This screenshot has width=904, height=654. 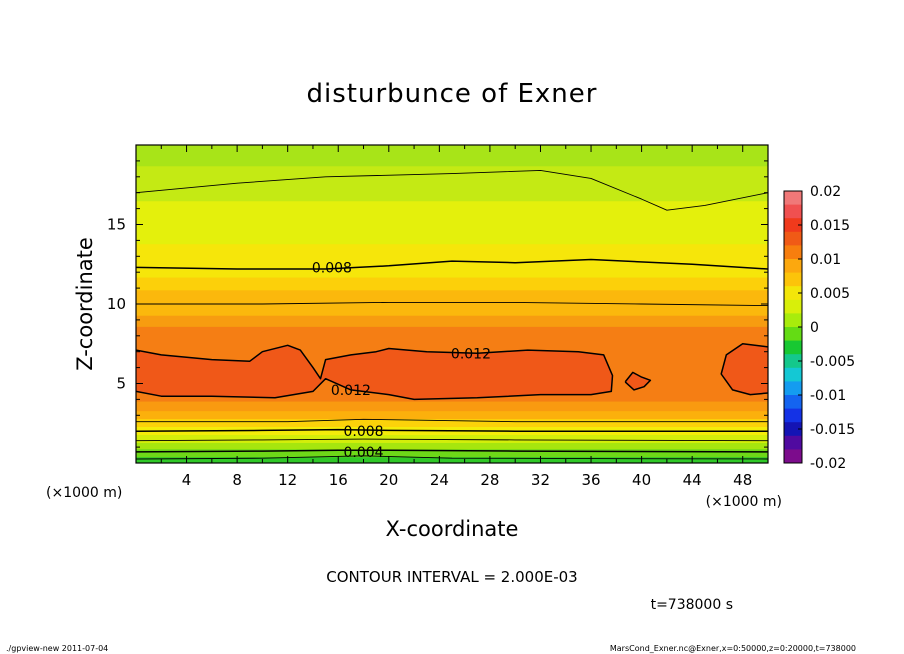 I want to click on x-tick-label: 8, so click(x=237, y=480).